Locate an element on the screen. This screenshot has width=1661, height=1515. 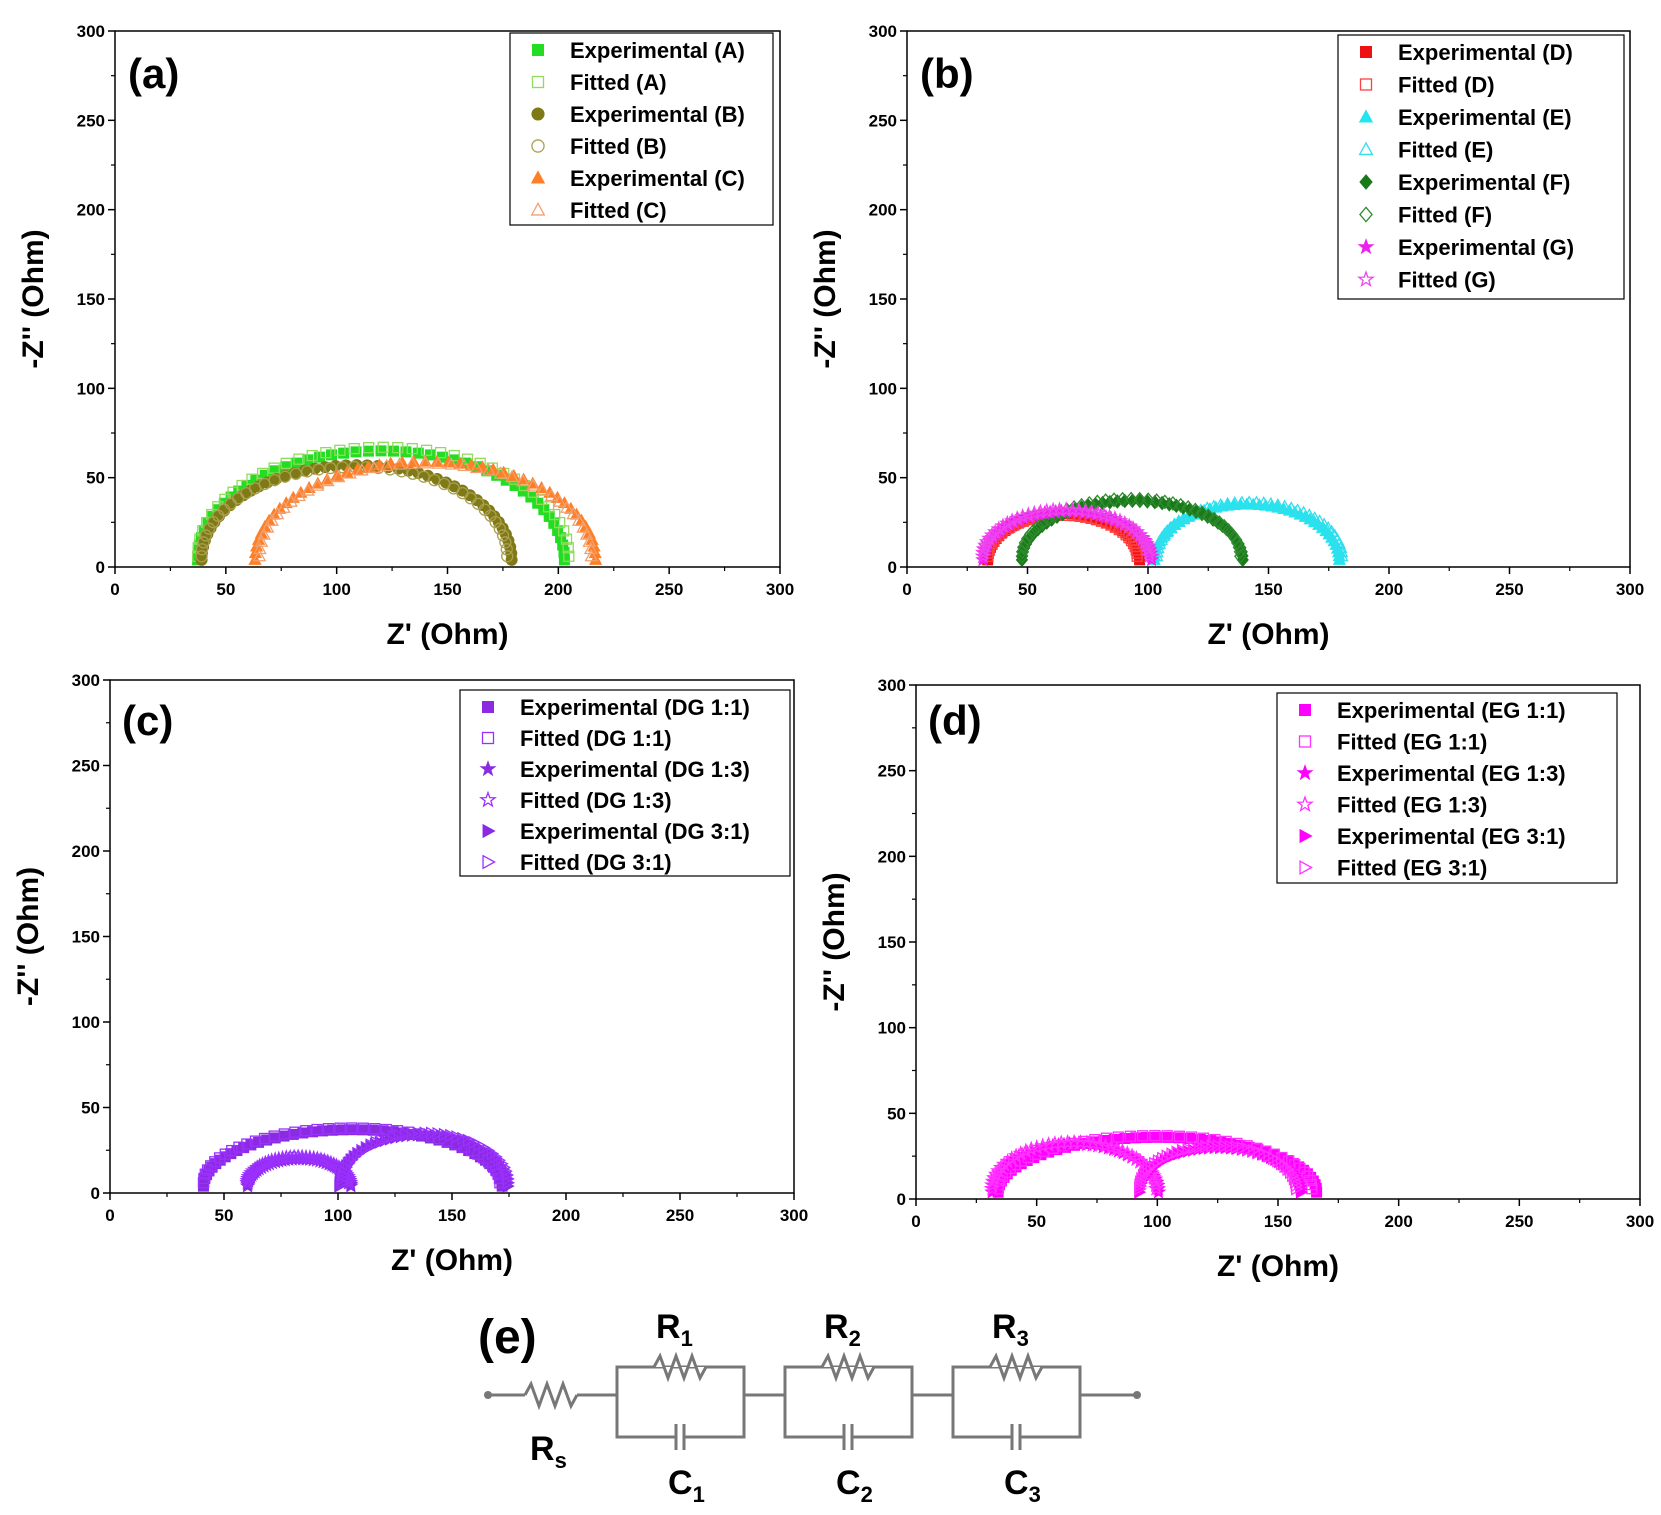
series-fitted-eg-3-1- is located at coordinates (1219, 1167).